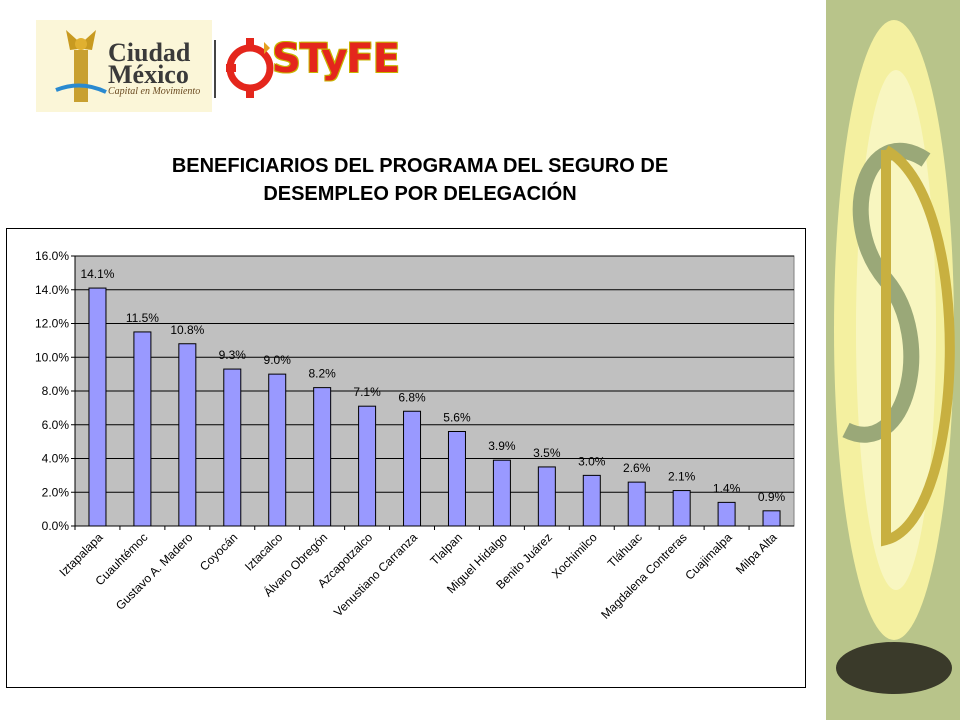 Image resolution: width=960 pixels, height=720 pixels. I want to click on band-shadow, so click(894, 668).